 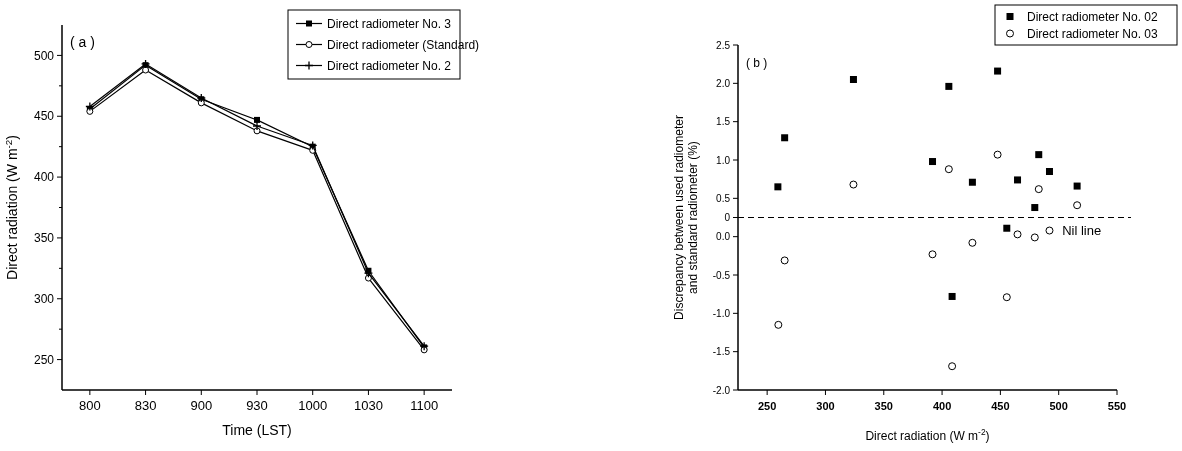 What do you see at coordinates (44, 55) in the screenshot?
I see `y-tick-label: 500` at bounding box center [44, 55].